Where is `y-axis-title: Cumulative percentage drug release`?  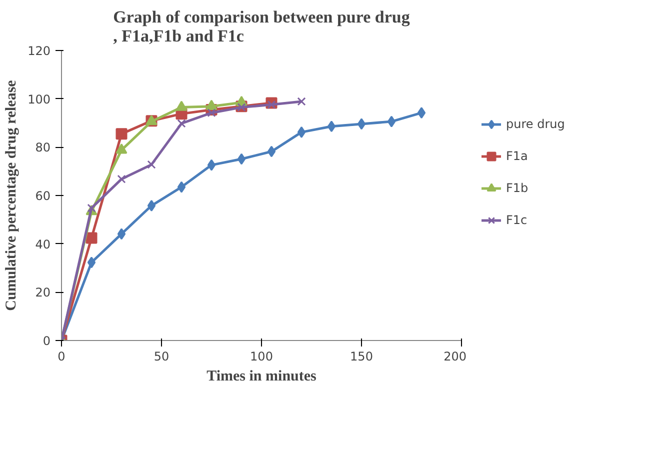
y-axis-title: Cumulative percentage drug release is located at coordinates (12, 195).